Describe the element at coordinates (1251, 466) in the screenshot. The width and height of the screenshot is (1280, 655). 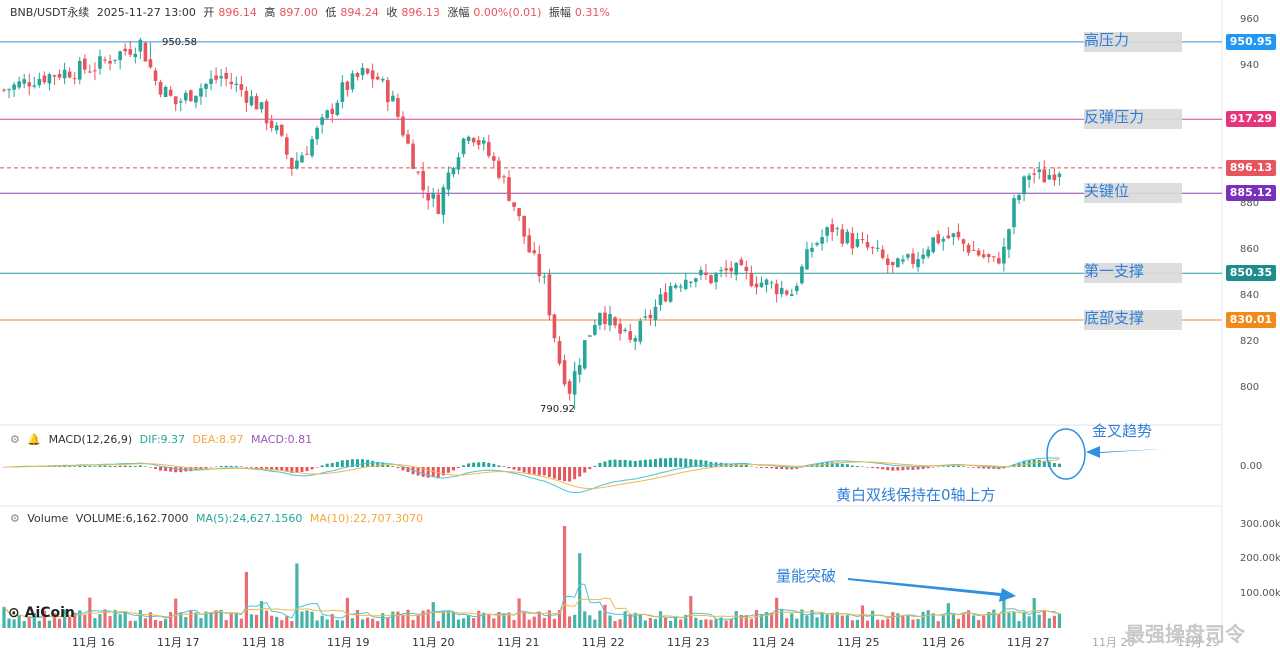
I see `macd-zero-tick: 0.00` at that location.